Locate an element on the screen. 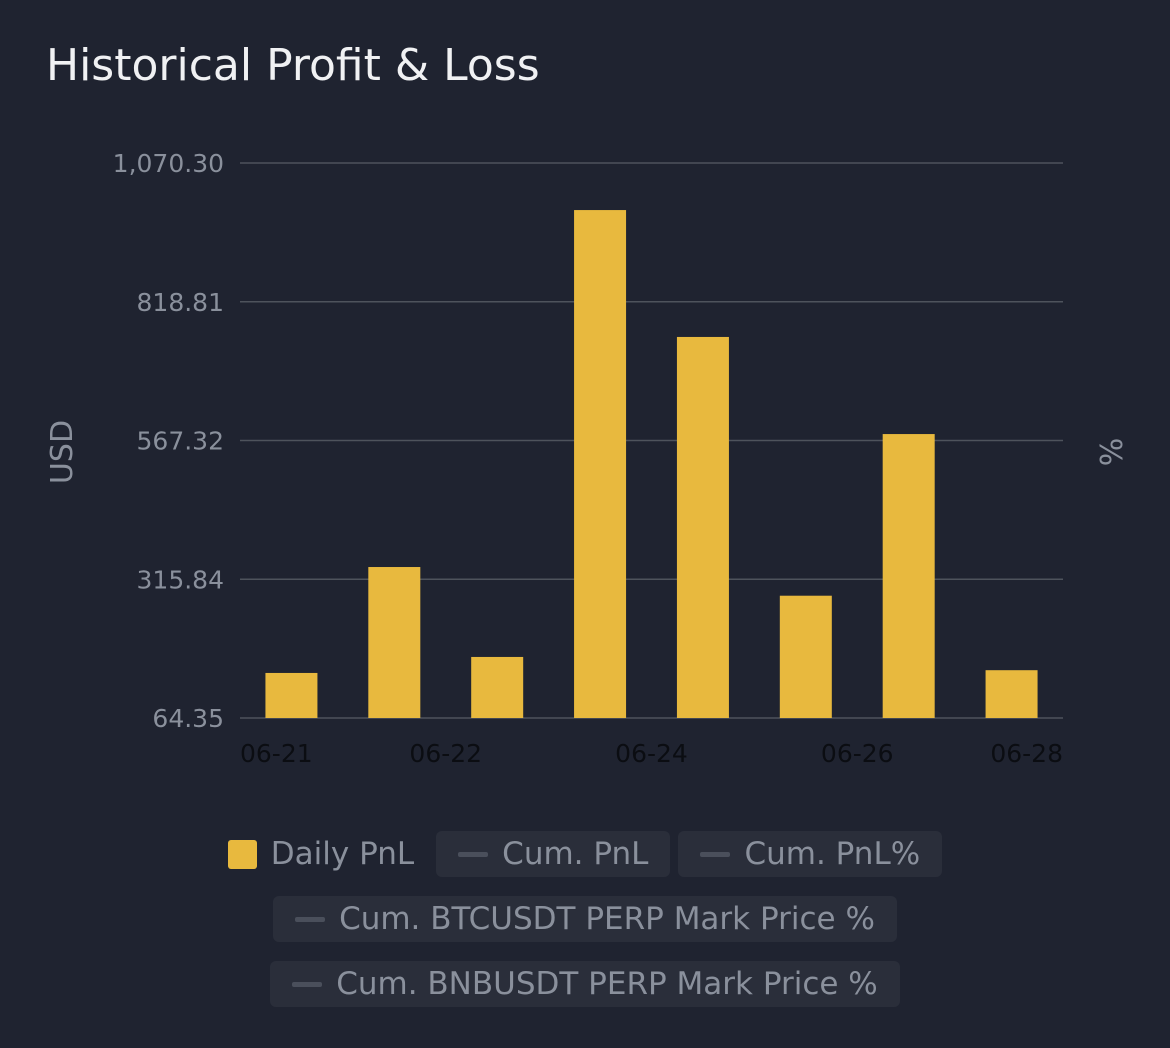 This screenshot has width=1170, height=1048. daily-pnl-swatch is located at coordinates (242, 854).